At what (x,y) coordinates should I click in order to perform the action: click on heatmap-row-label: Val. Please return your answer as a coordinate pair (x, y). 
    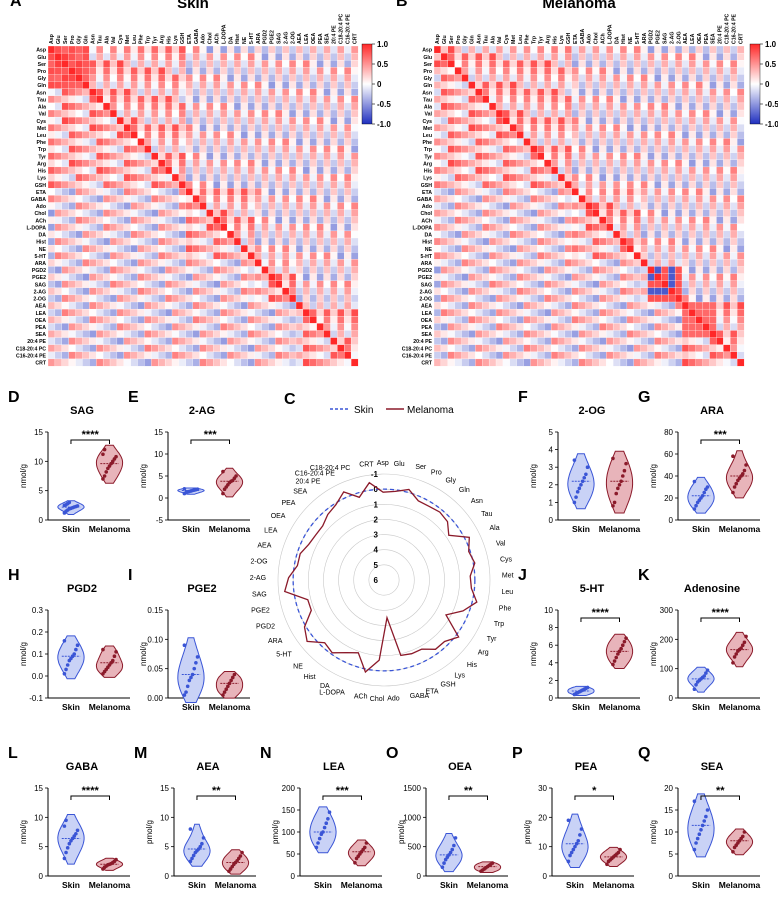
    Looking at the image, I should click on (429, 115).